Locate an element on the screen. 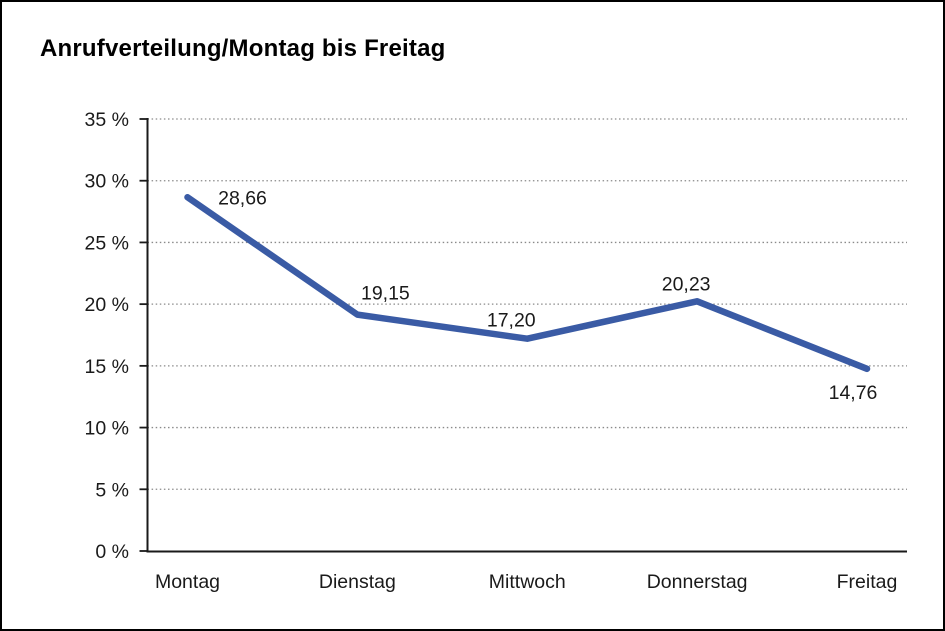 The height and width of the screenshot is (631, 945). chart-title: Anrufverteilung/Montag bis Freitag is located at coordinates (243, 48).